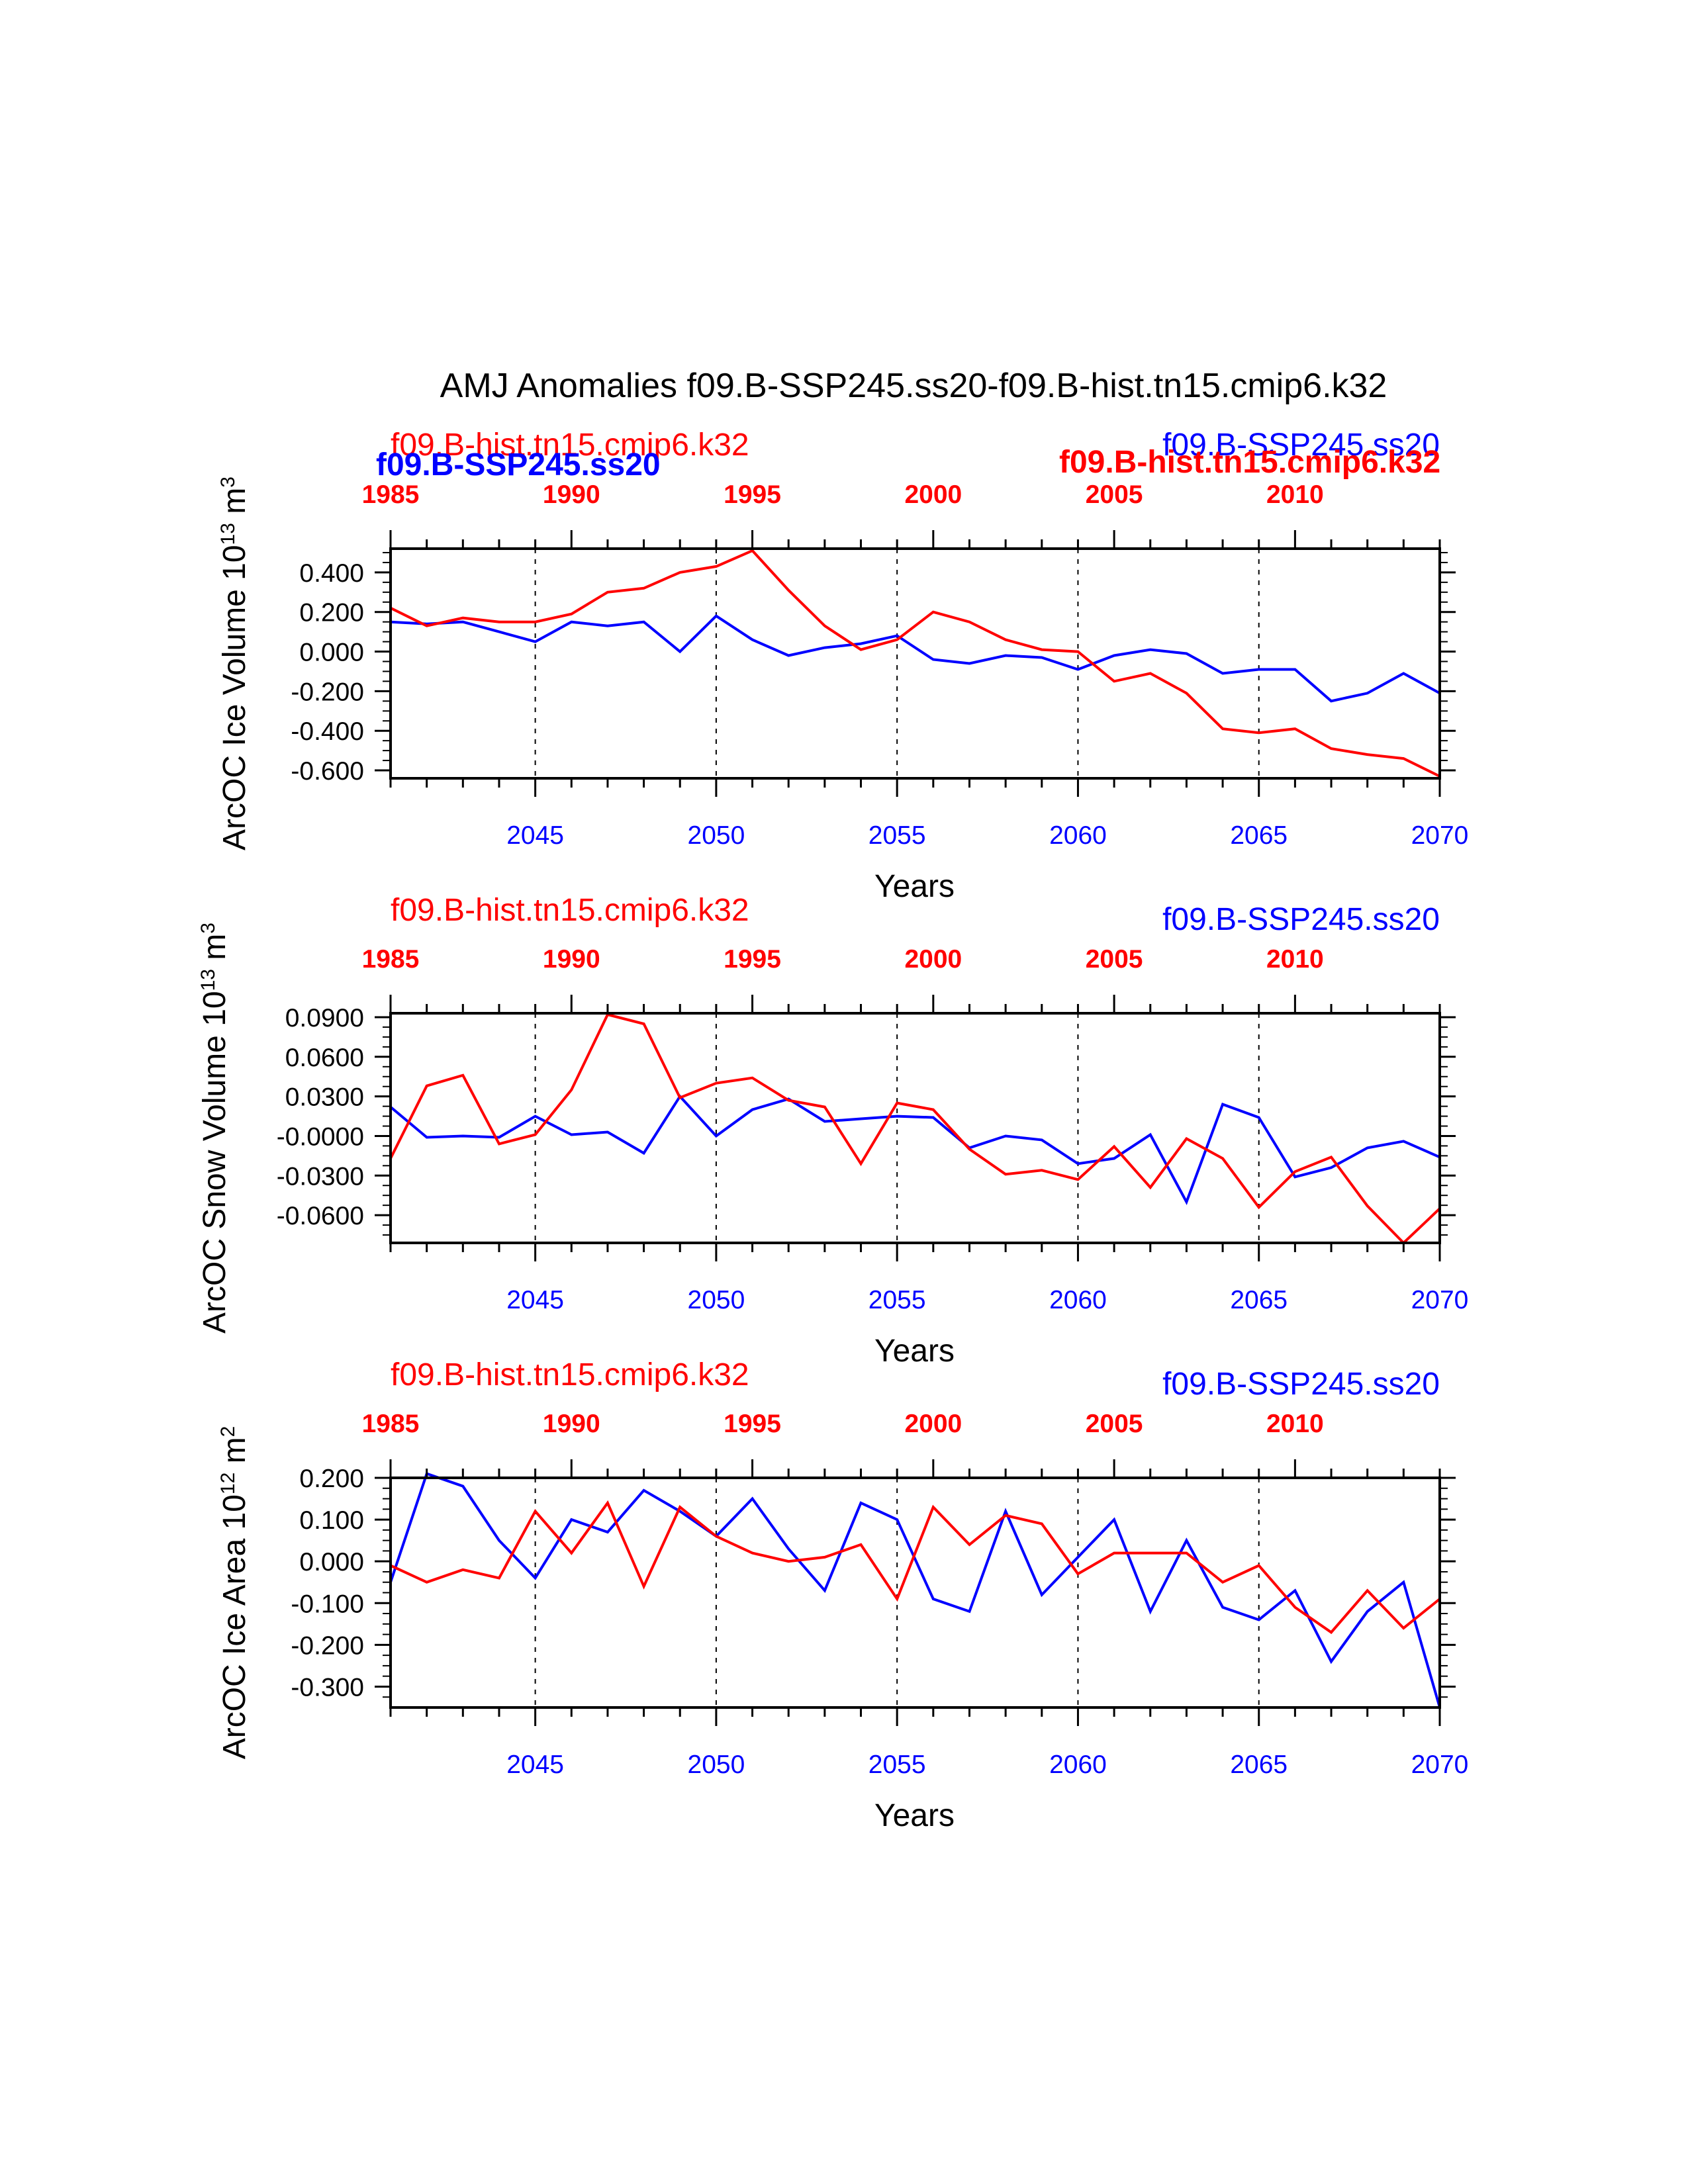  What do you see at coordinates (327, 731) in the screenshot?
I see `y-tick-label: -0.400` at bounding box center [327, 731].